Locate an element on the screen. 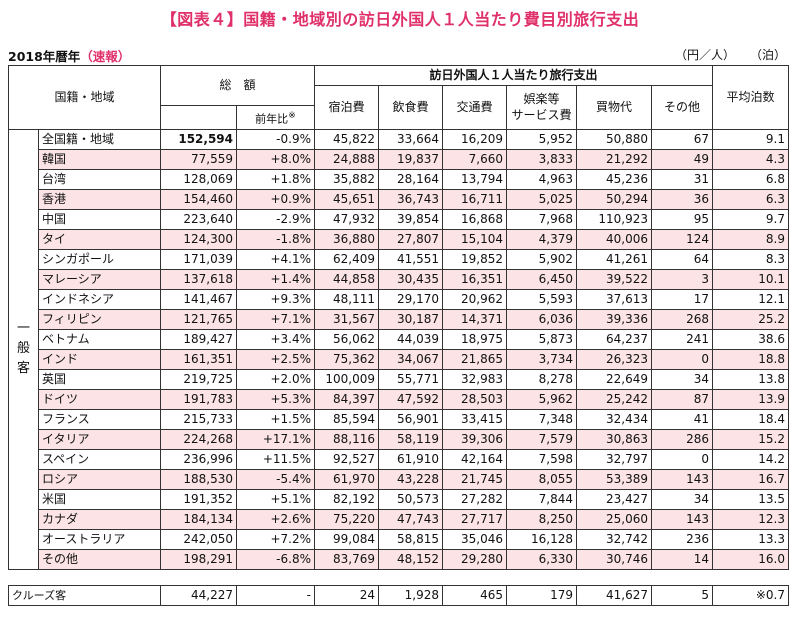 The height and width of the screenshot is (618, 800). cell-other: 31 is located at coordinates (682, 179).